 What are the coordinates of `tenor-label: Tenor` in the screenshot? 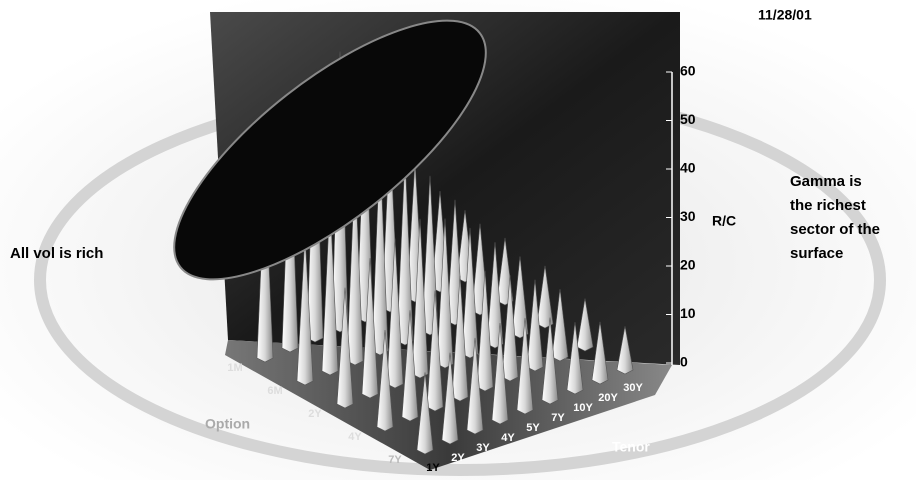 It's located at (631, 447).